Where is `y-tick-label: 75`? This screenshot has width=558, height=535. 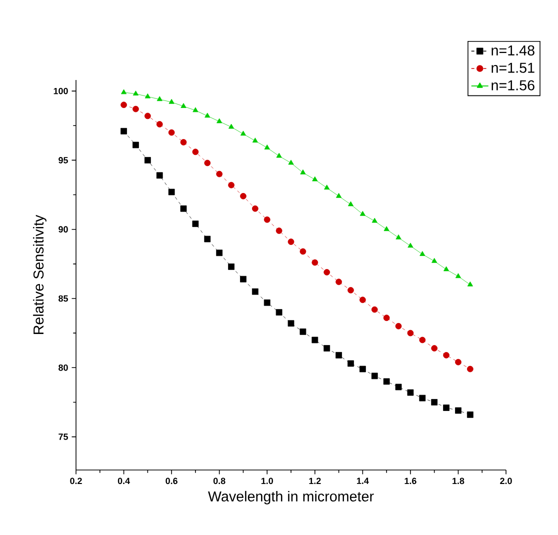
y-tick-label: 75 is located at coordinates (63, 437).